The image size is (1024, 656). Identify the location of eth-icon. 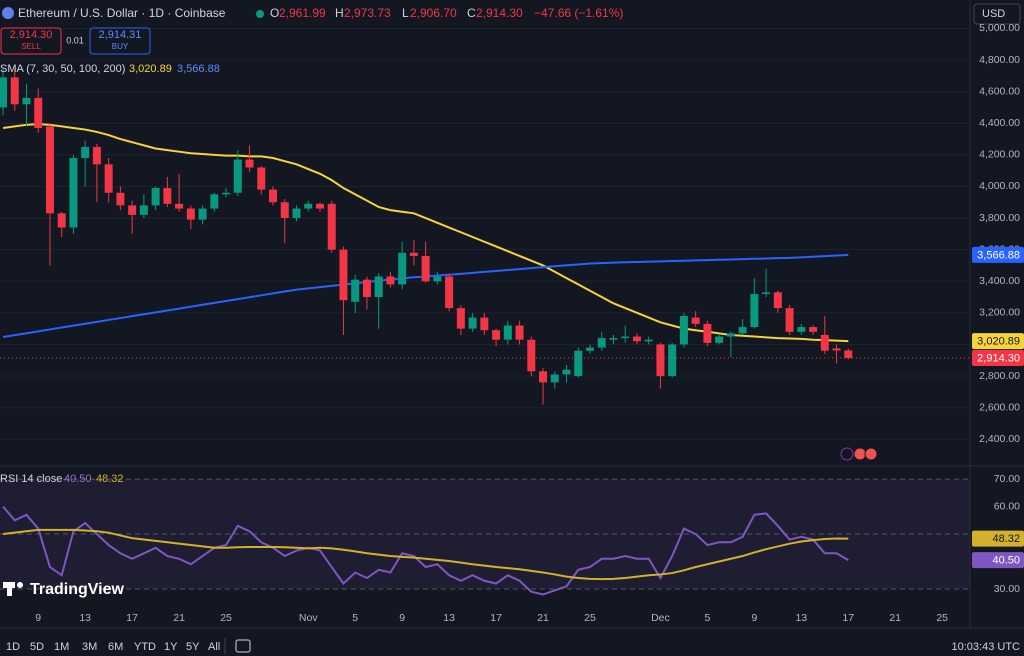
(8, 13).